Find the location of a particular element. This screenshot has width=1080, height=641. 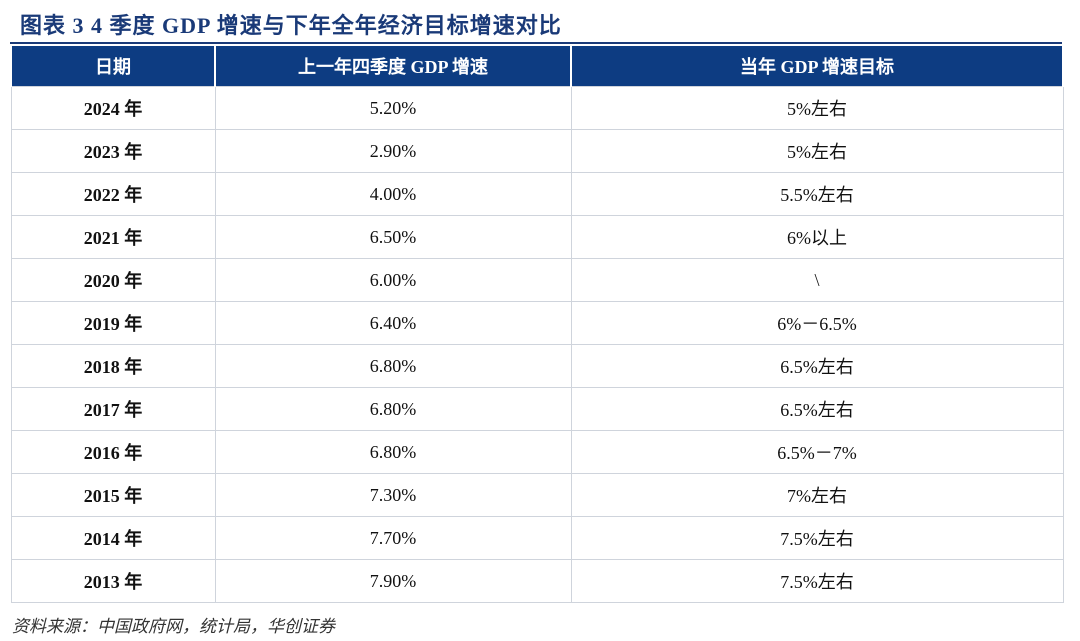

q4-growth-cell: 7.30% is located at coordinates (393, 495).